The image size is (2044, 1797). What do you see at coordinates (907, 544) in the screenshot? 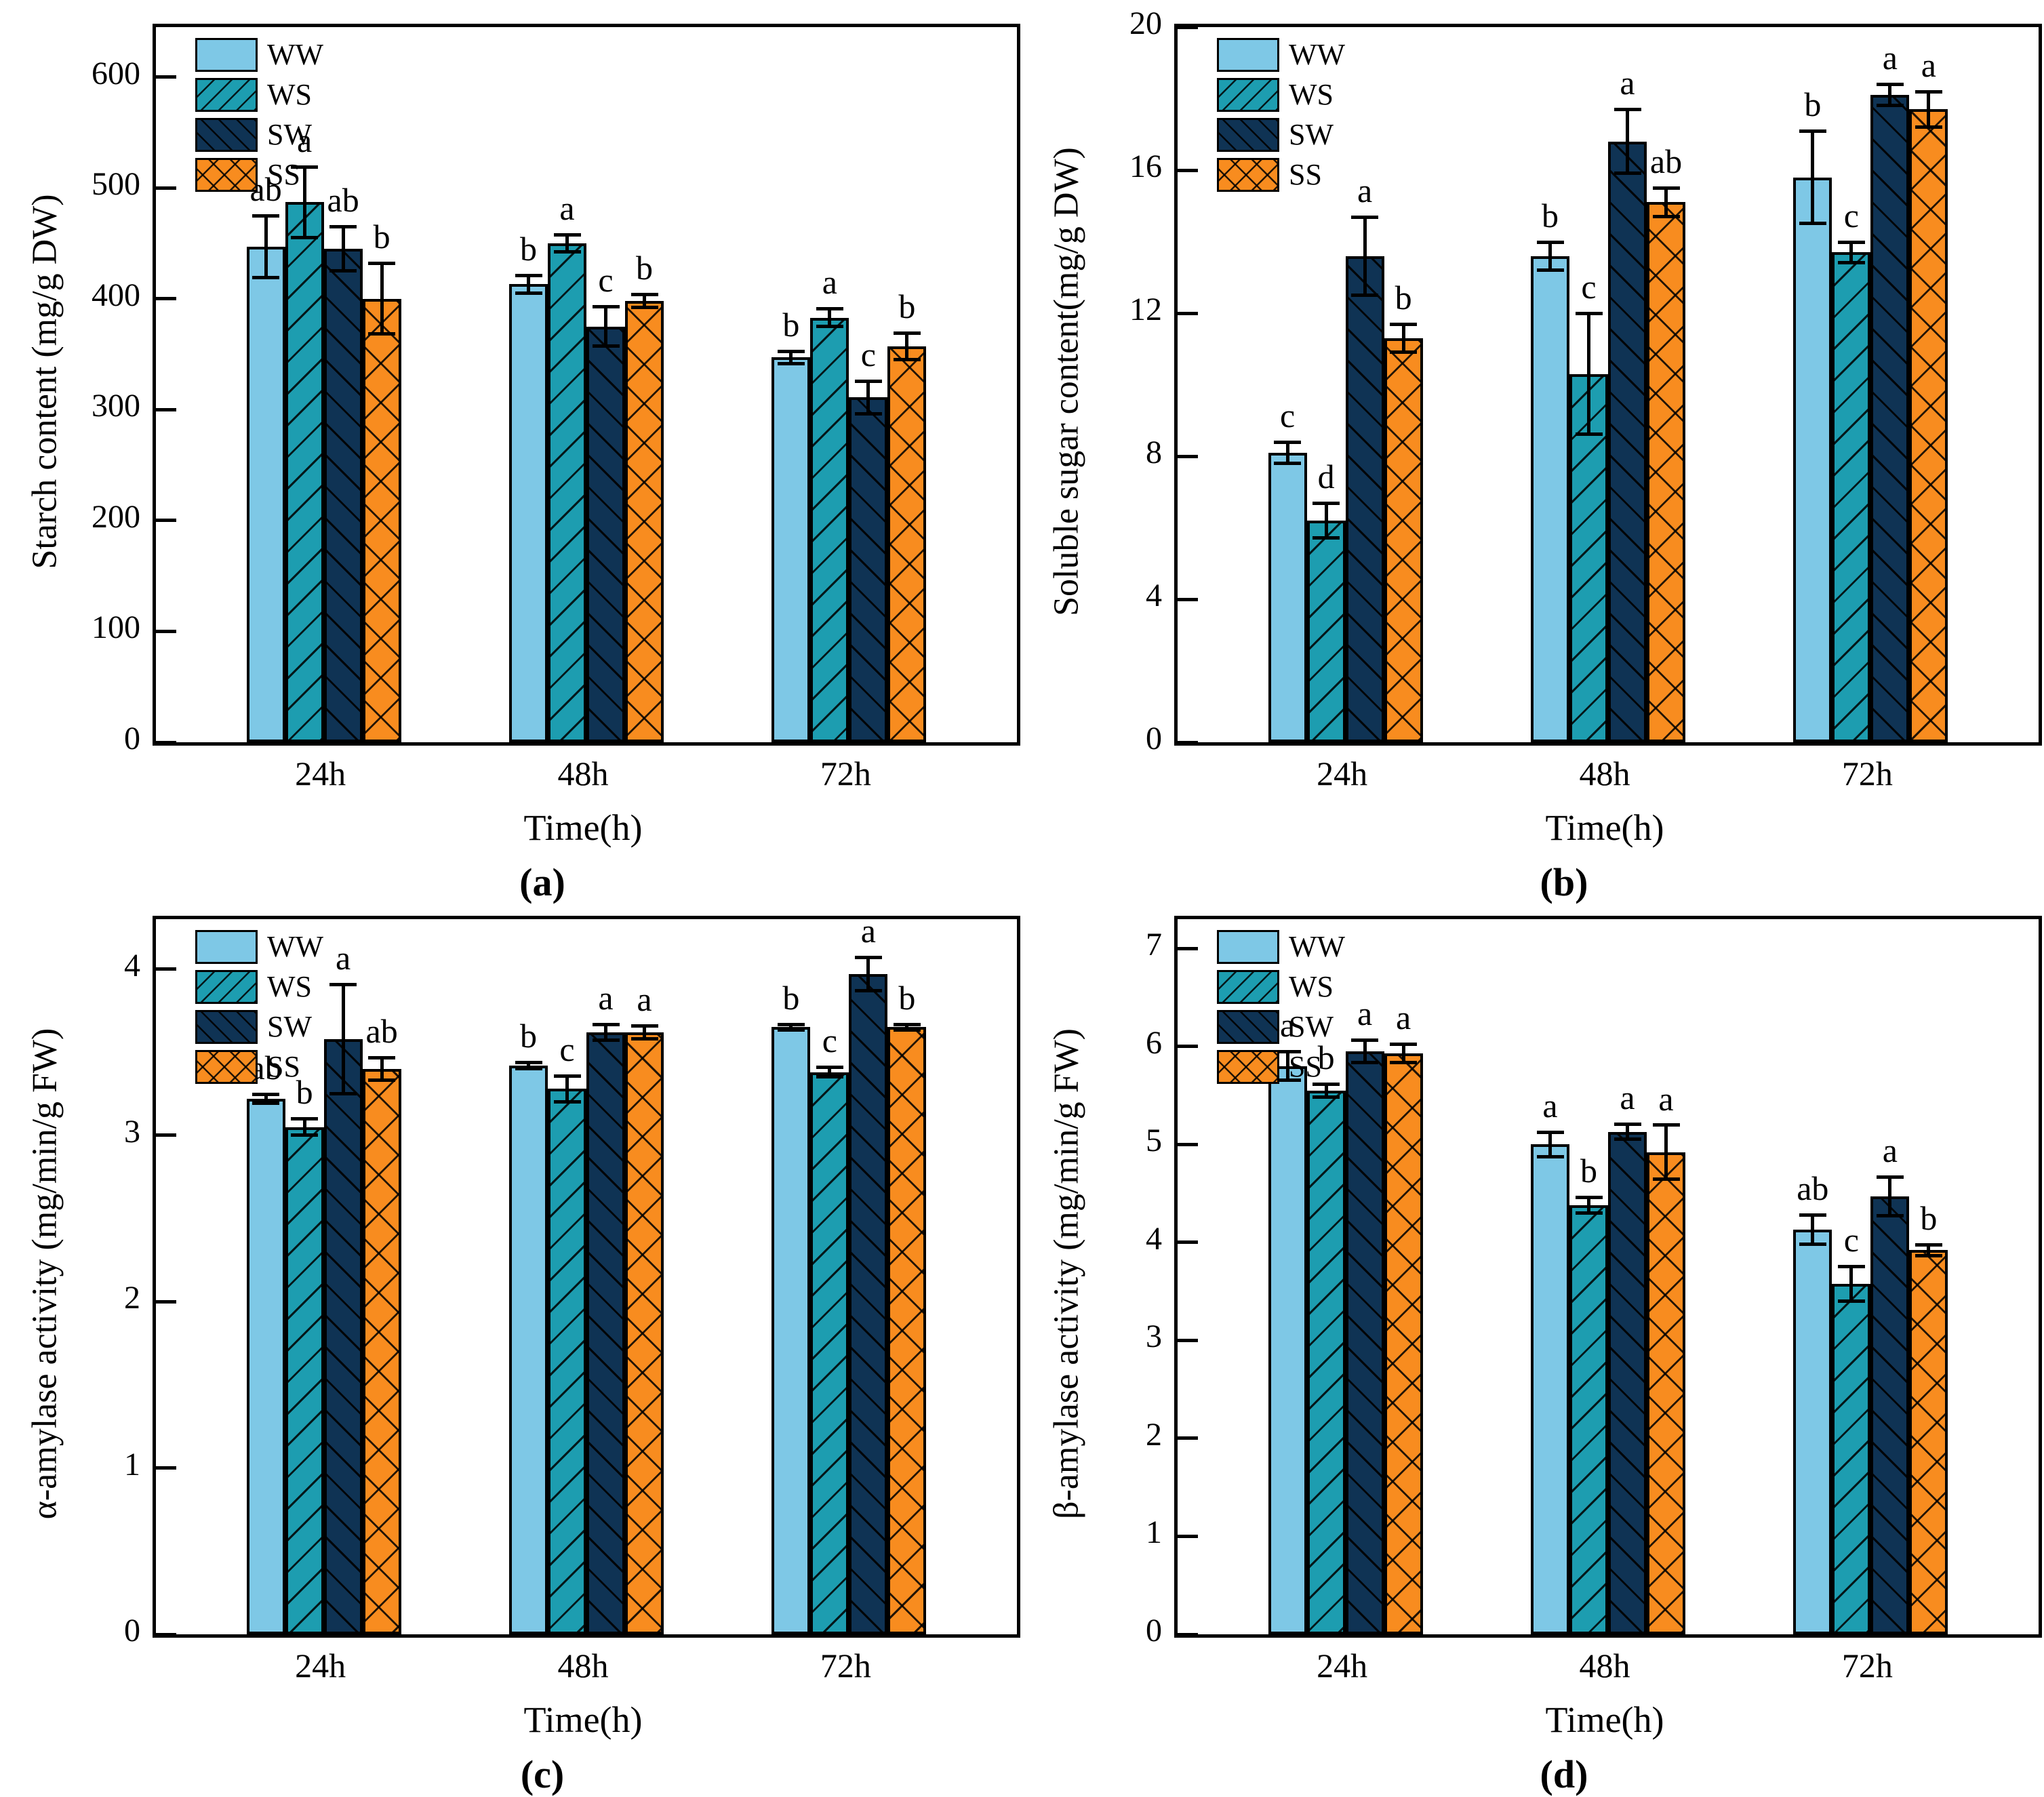
I see `bar-SS-72h` at bounding box center [907, 544].